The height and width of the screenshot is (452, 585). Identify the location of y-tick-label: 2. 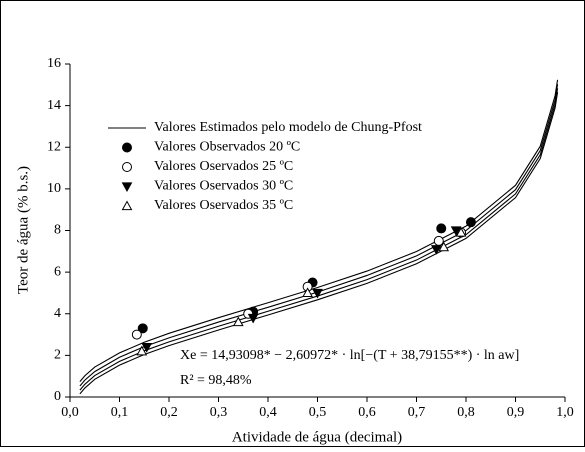
(57, 355).